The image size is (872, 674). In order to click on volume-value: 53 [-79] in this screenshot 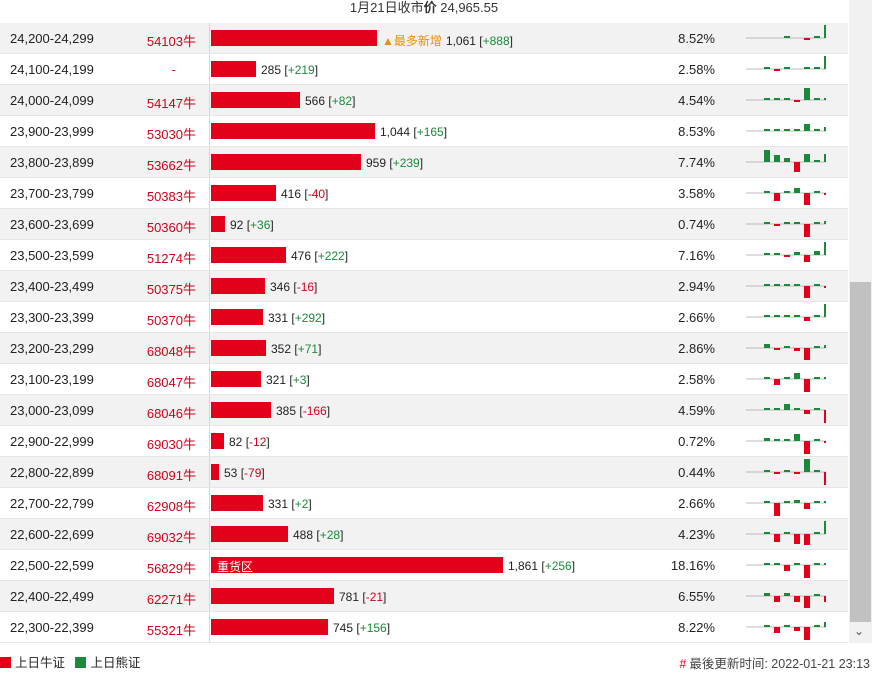, I will do `click(244, 473)`.